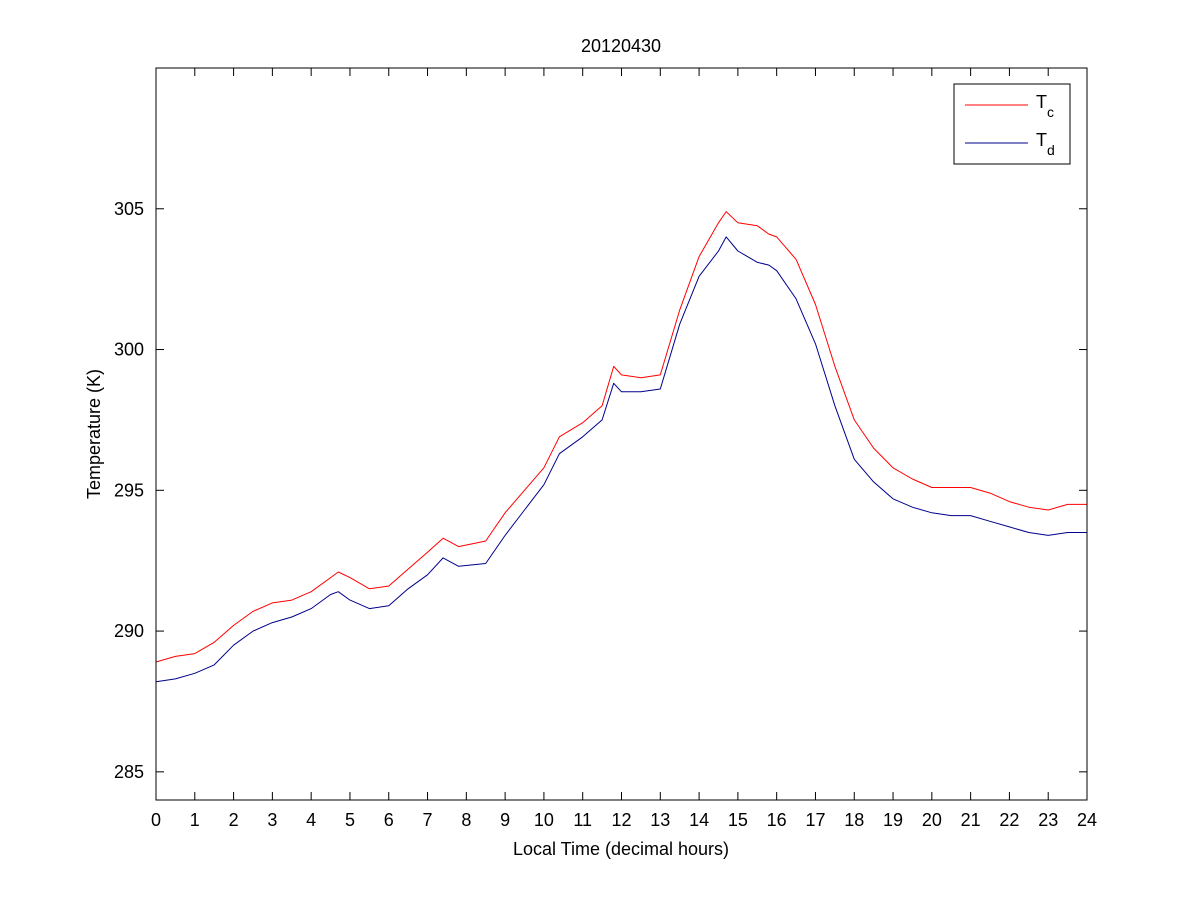  What do you see at coordinates (777, 820) in the screenshot?
I see `x-tick-label: 16` at bounding box center [777, 820].